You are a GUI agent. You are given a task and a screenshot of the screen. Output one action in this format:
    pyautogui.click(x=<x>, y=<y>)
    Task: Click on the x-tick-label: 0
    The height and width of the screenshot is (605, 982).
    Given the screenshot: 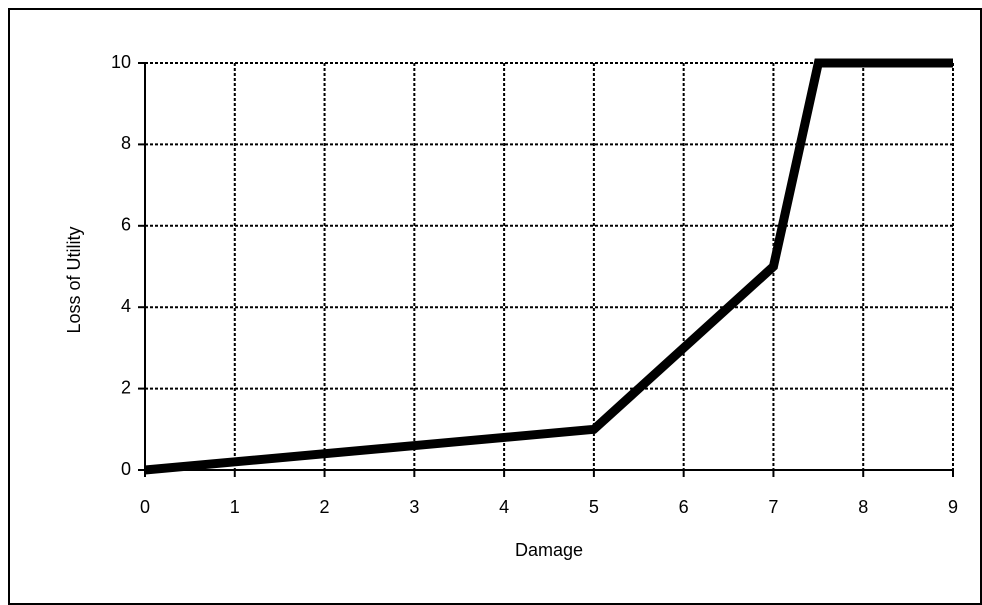 What is the action you would take?
    pyautogui.click(x=145, y=507)
    